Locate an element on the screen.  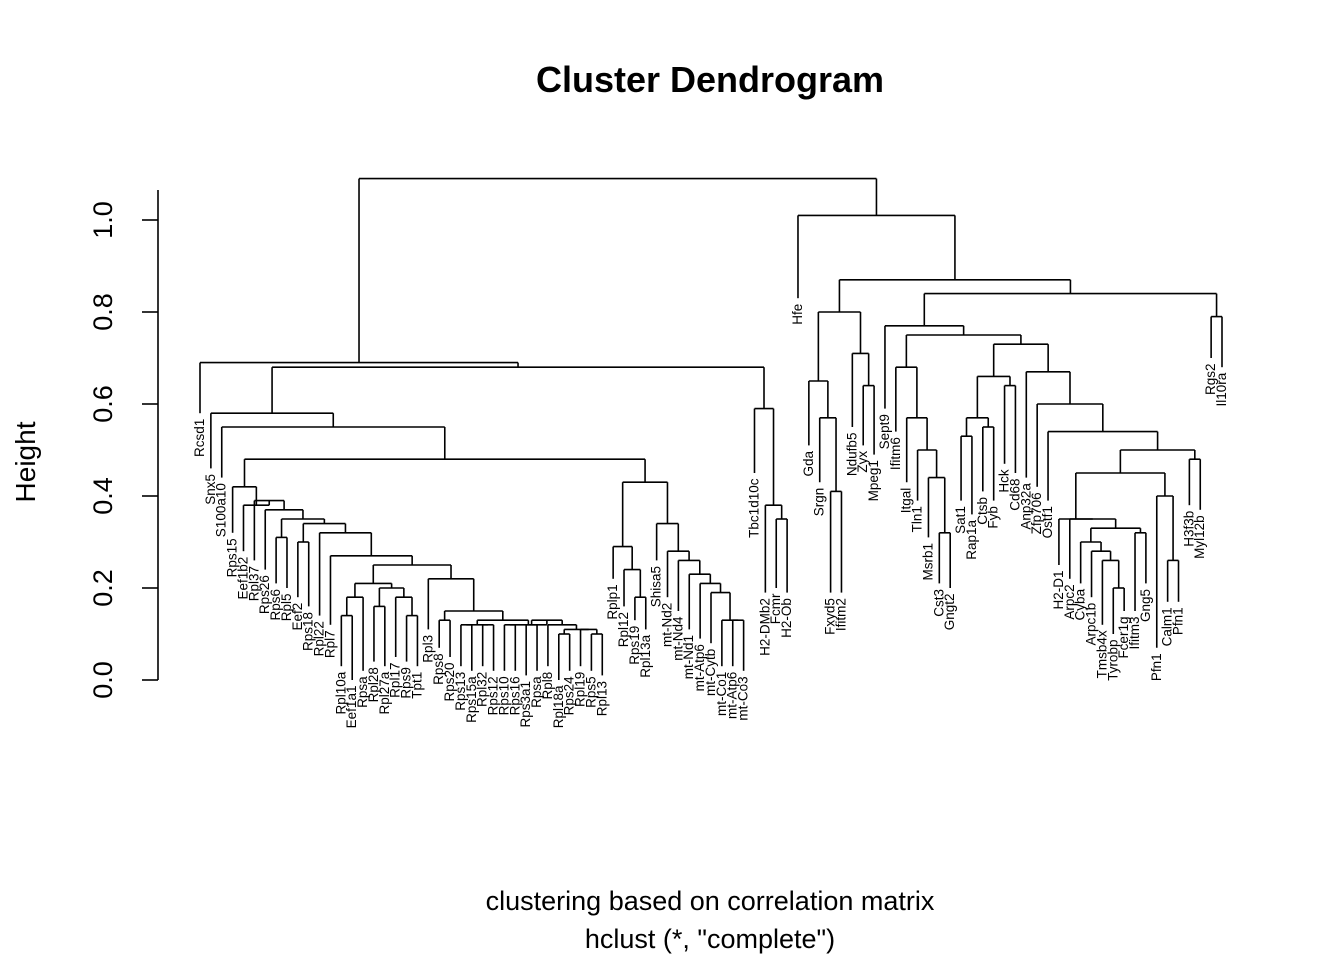
leaf-label: Eef2 is located at coordinates (297, 617).